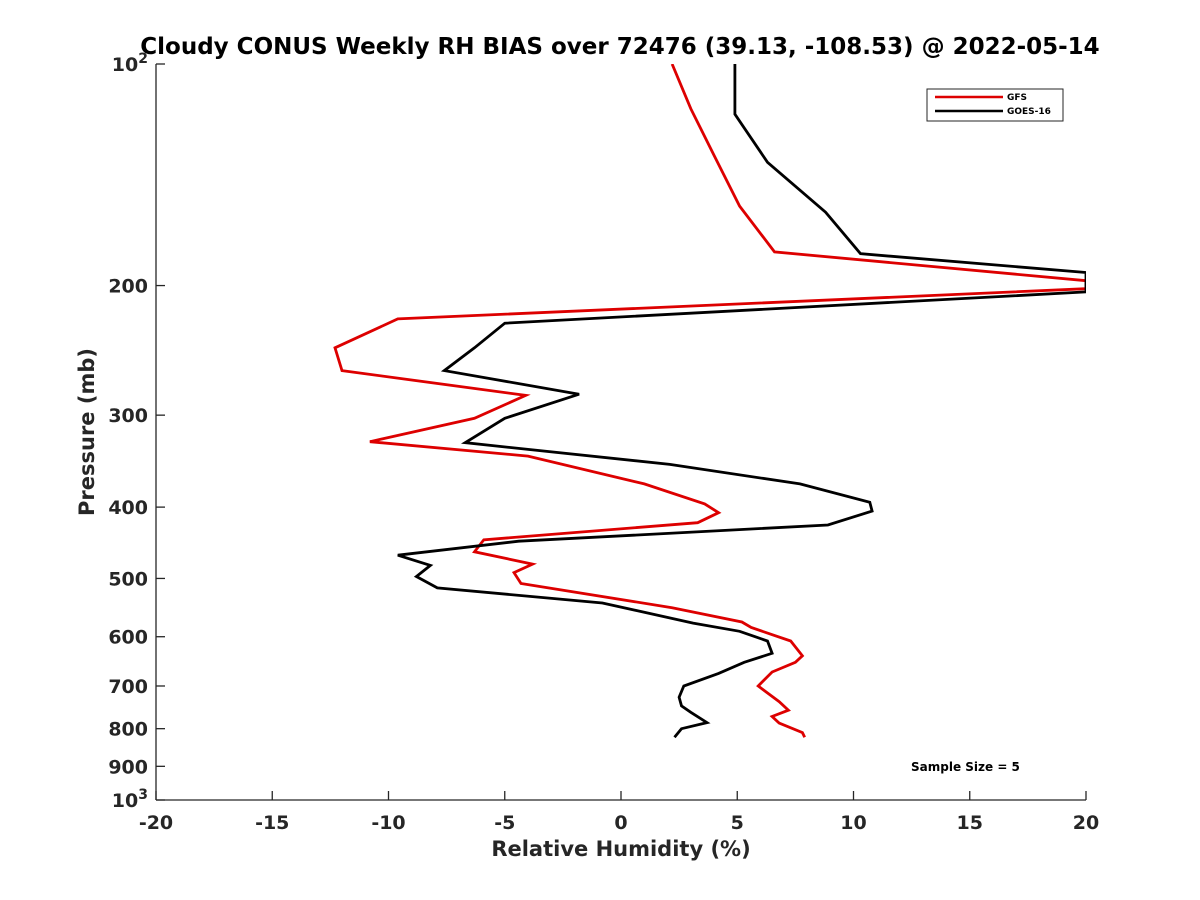 The height and width of the screenshot is (900, 1200). I want to click on y-tick-label: 600, so click(128, 638).